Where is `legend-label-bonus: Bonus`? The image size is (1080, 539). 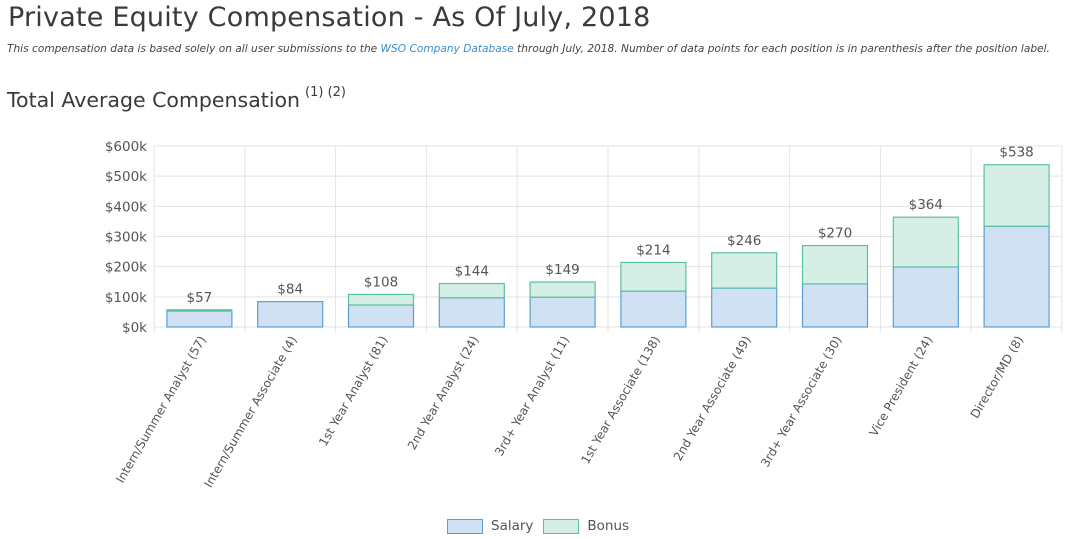 legend-label-bonus: Bonus is located at coordinates (608, 526).